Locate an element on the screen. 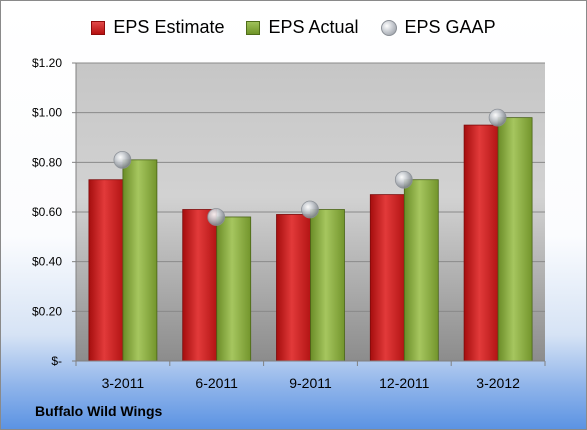 This screenshot has height=430, width=587. y-axis-ticks: $- $0.20 $0.40 $0.60 $0.80 $1.00 $1.20 is located at coordinates (54, 212).